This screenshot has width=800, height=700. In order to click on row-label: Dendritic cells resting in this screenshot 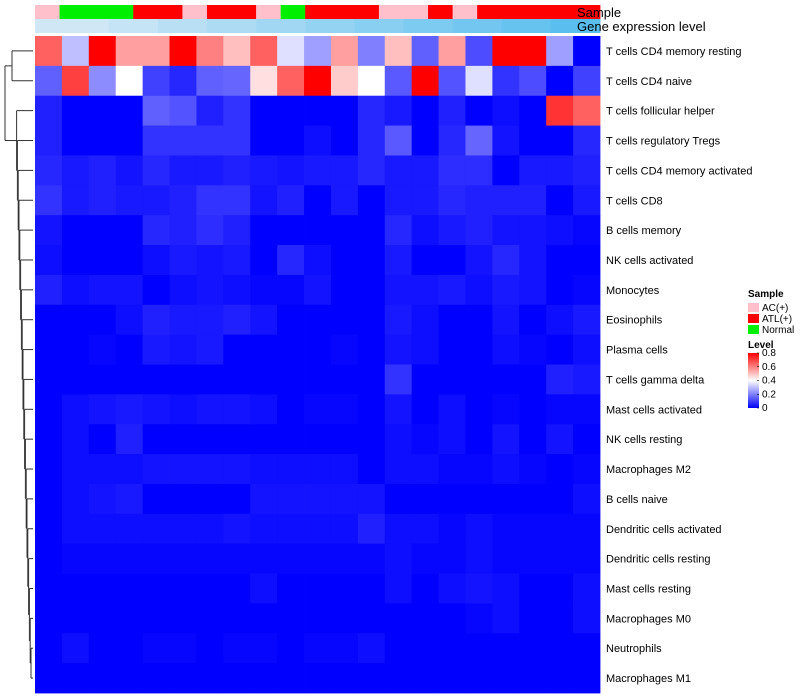, I will do `click(658, 560)`.